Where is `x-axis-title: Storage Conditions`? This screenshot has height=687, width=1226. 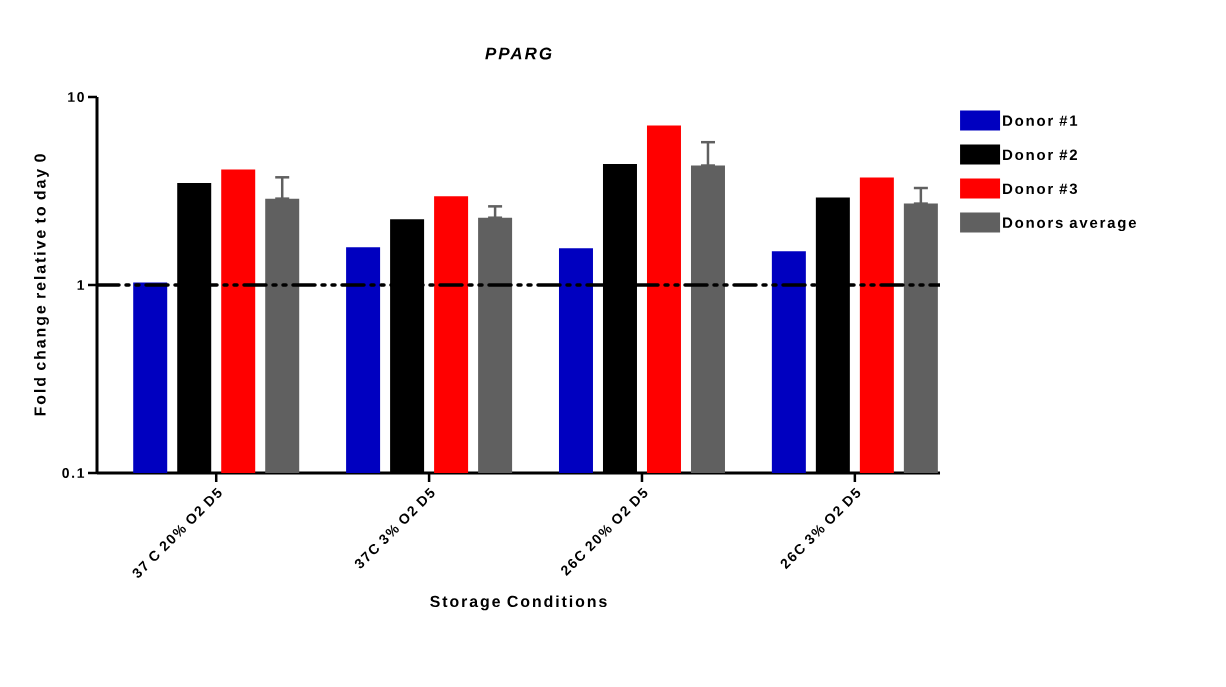 x-axis-title: Storage Conditions is located at coordinates (518, 603).